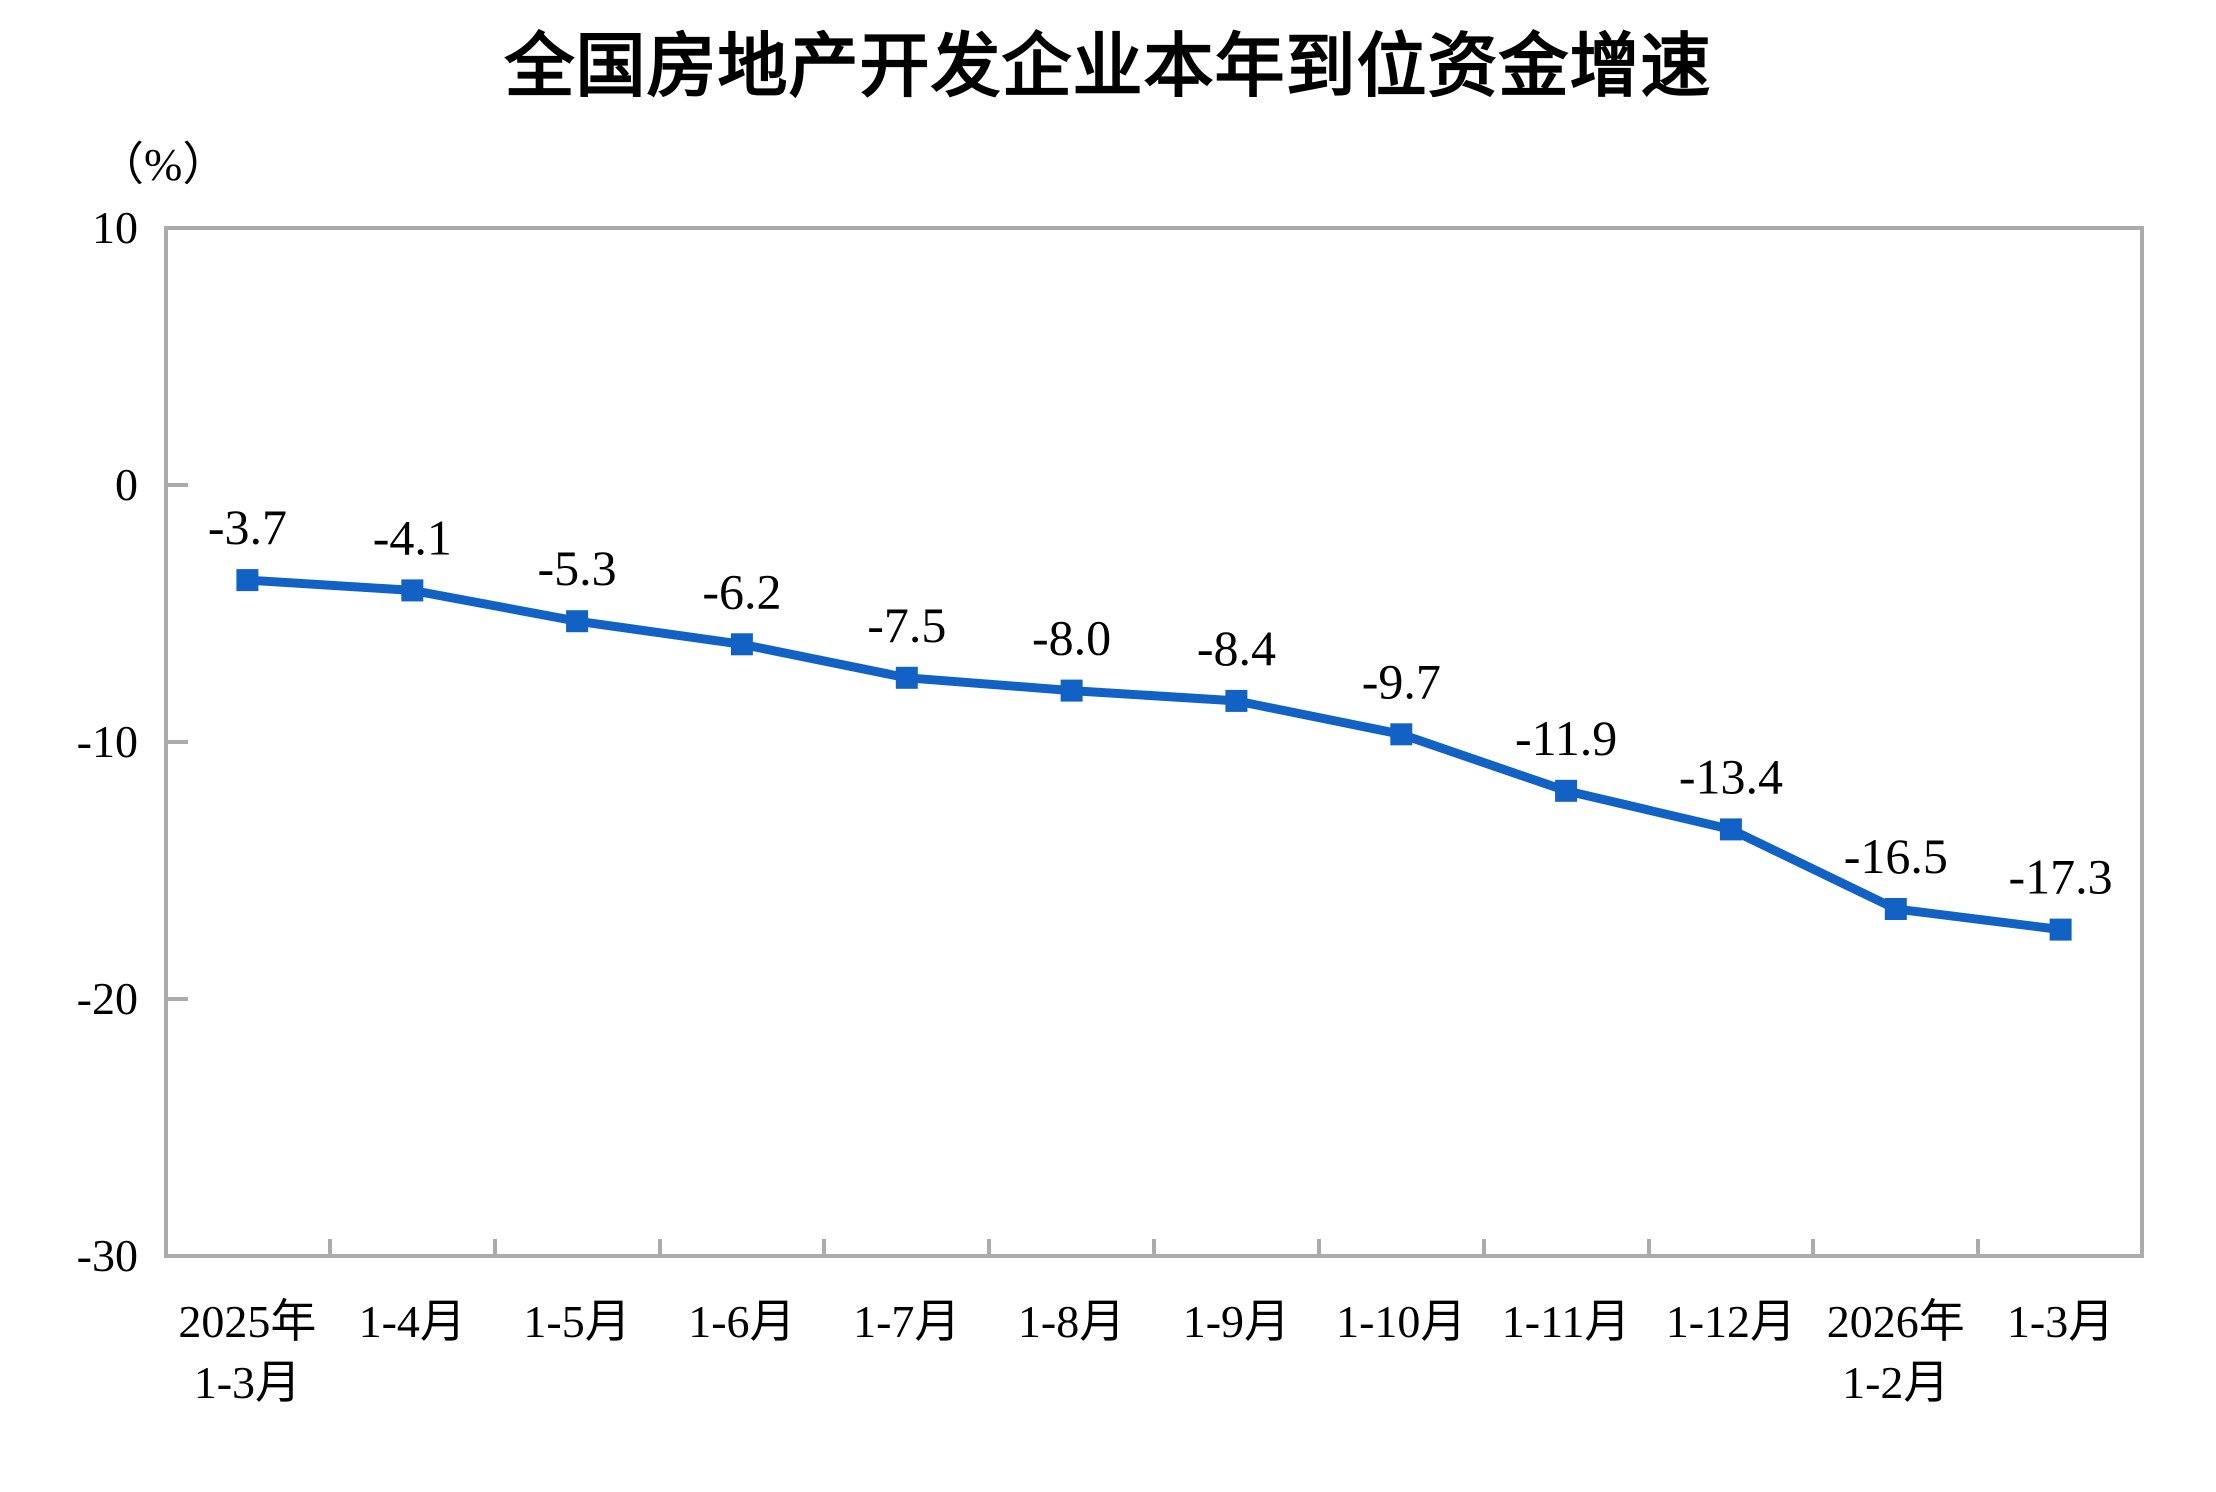 This screenshot has width=2216, height=1492. Describe the element at coordinates (107, 1255) in the screenshot. I see `y-axis-tick-label: -30` at that location.